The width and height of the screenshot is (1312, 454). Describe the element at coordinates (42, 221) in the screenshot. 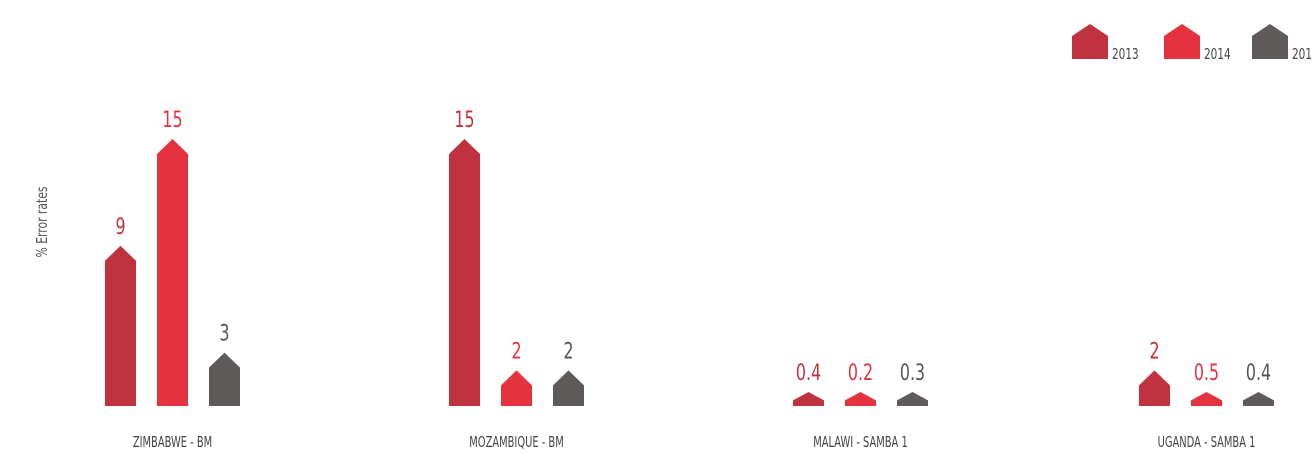

I see `y-axis-label: % Error rates` at that location.